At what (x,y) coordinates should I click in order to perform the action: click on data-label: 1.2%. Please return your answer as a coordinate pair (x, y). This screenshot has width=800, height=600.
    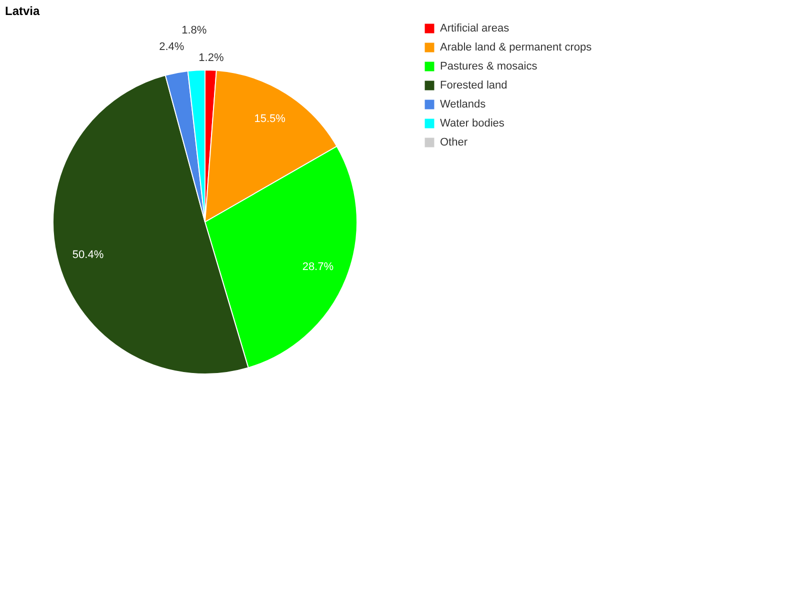
    Looking at the image, I should click on (211, 58).